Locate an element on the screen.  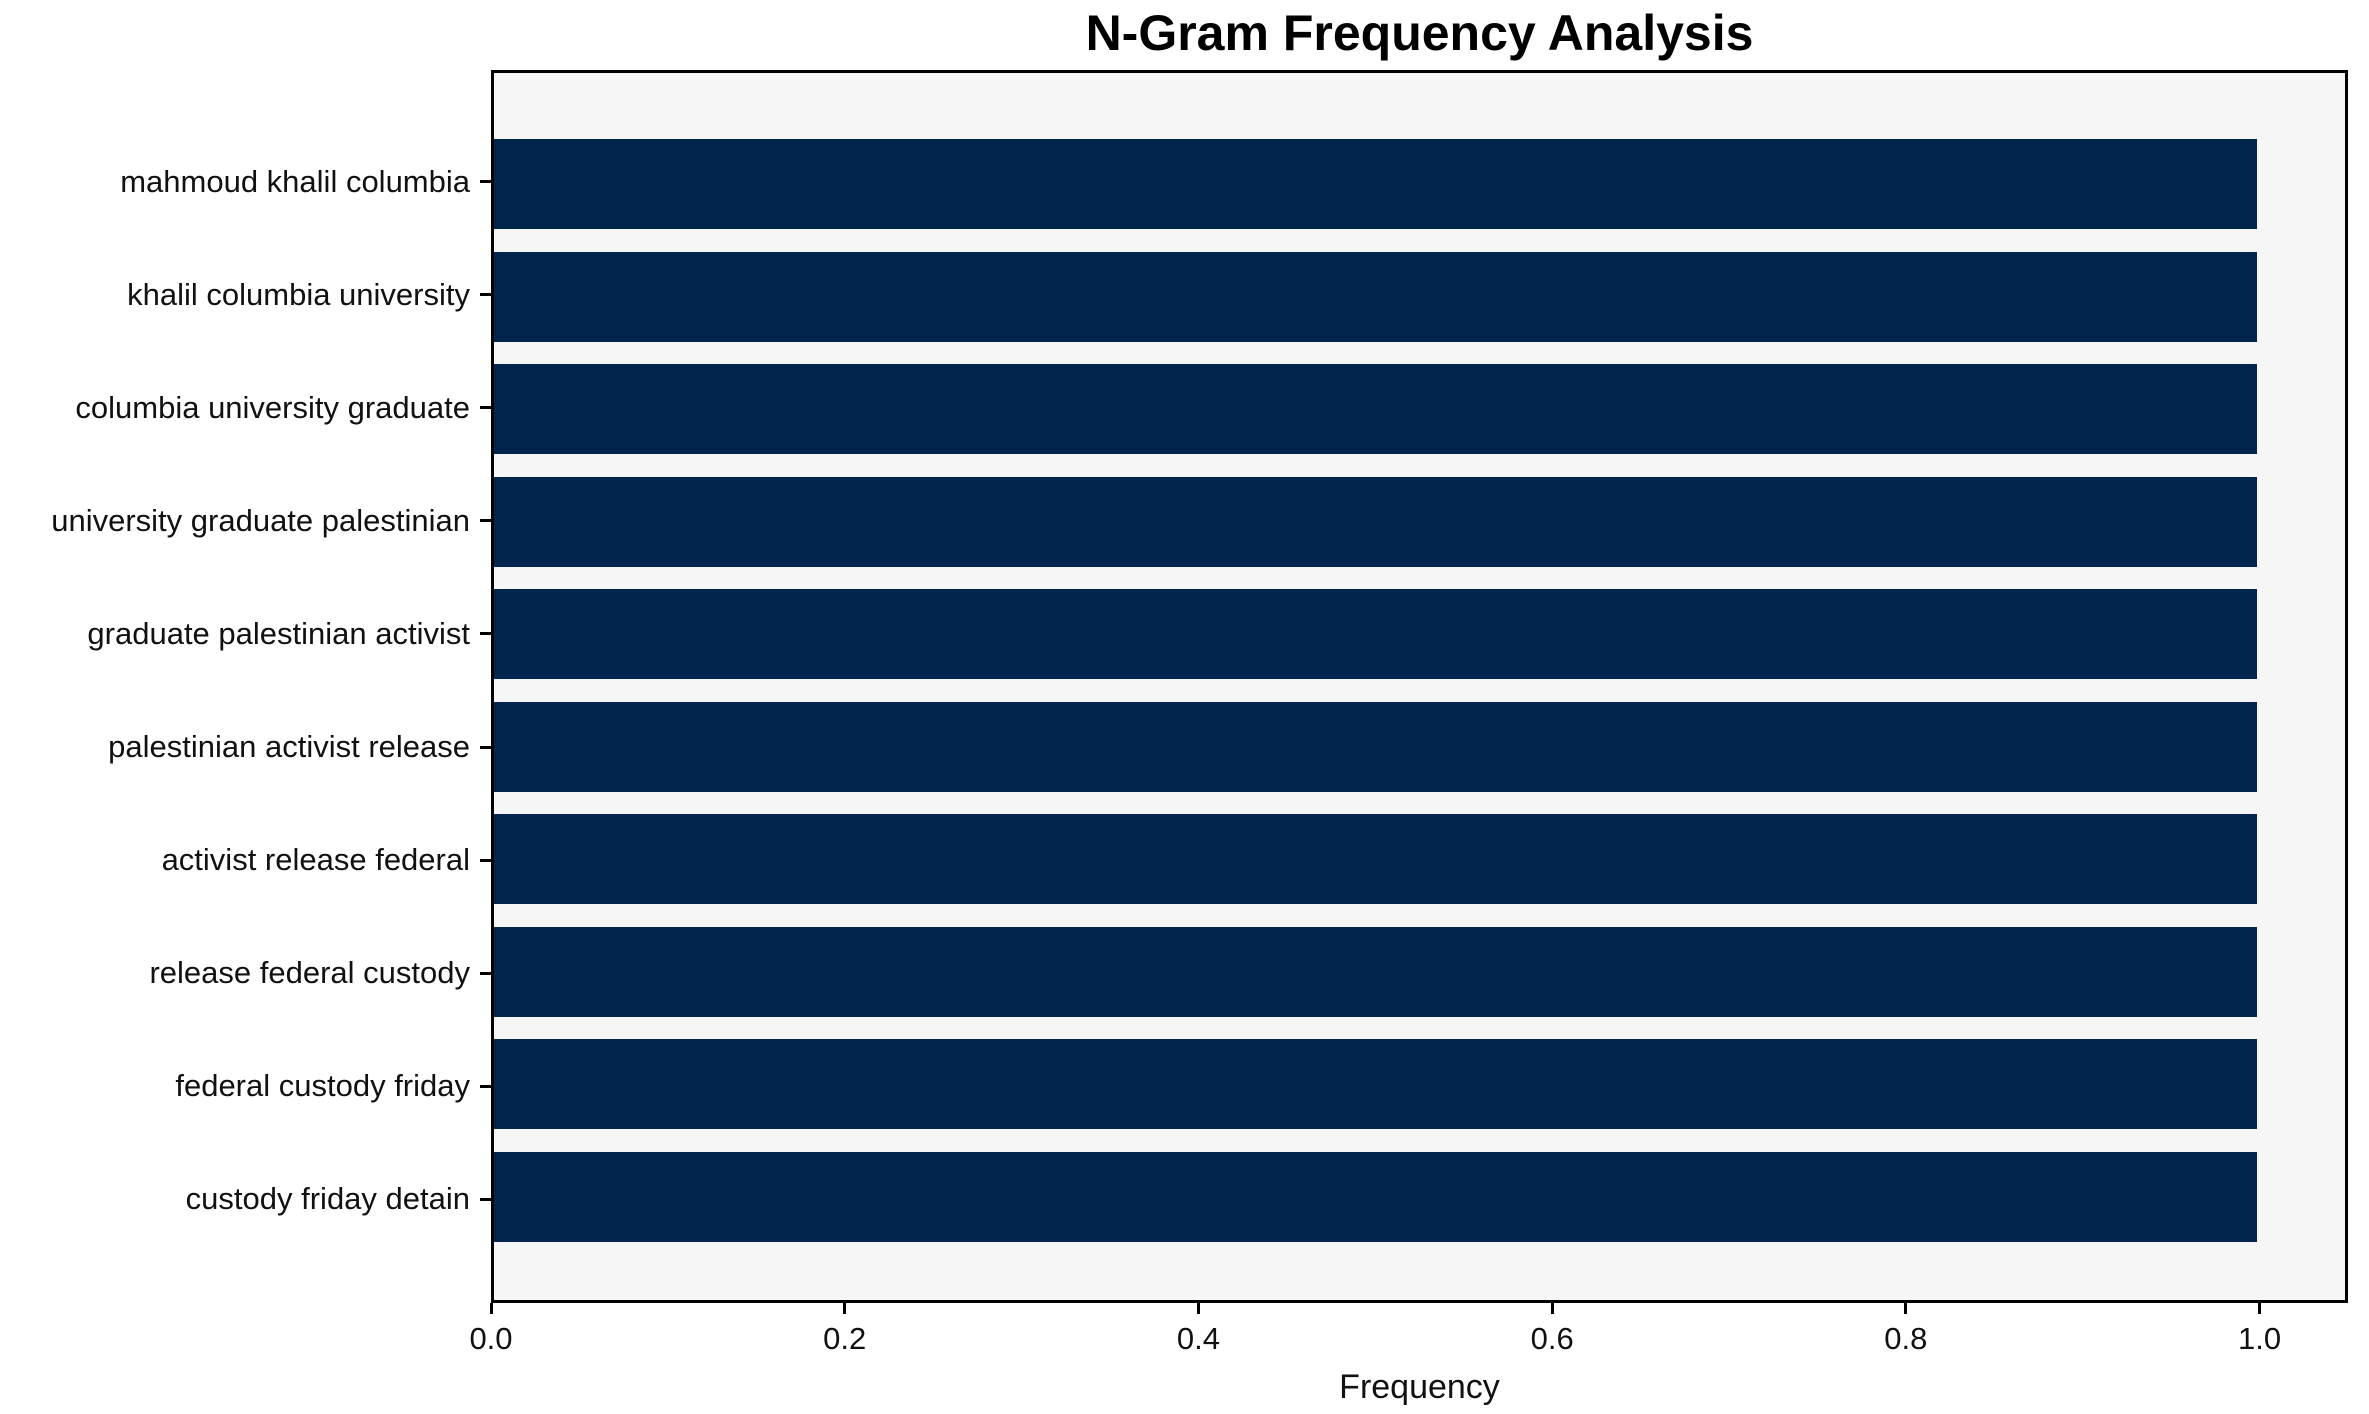
y-tick-label: columbia university graduate is located at coordinates (272, 407).